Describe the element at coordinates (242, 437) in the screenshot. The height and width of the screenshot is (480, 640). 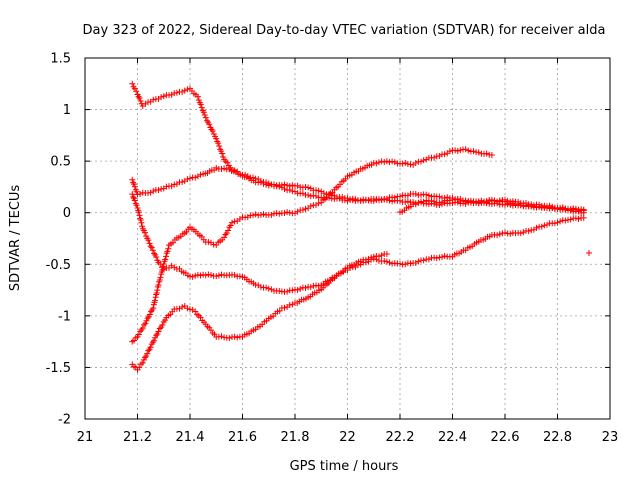
I see `x-tick-label: 21.6` at that location.